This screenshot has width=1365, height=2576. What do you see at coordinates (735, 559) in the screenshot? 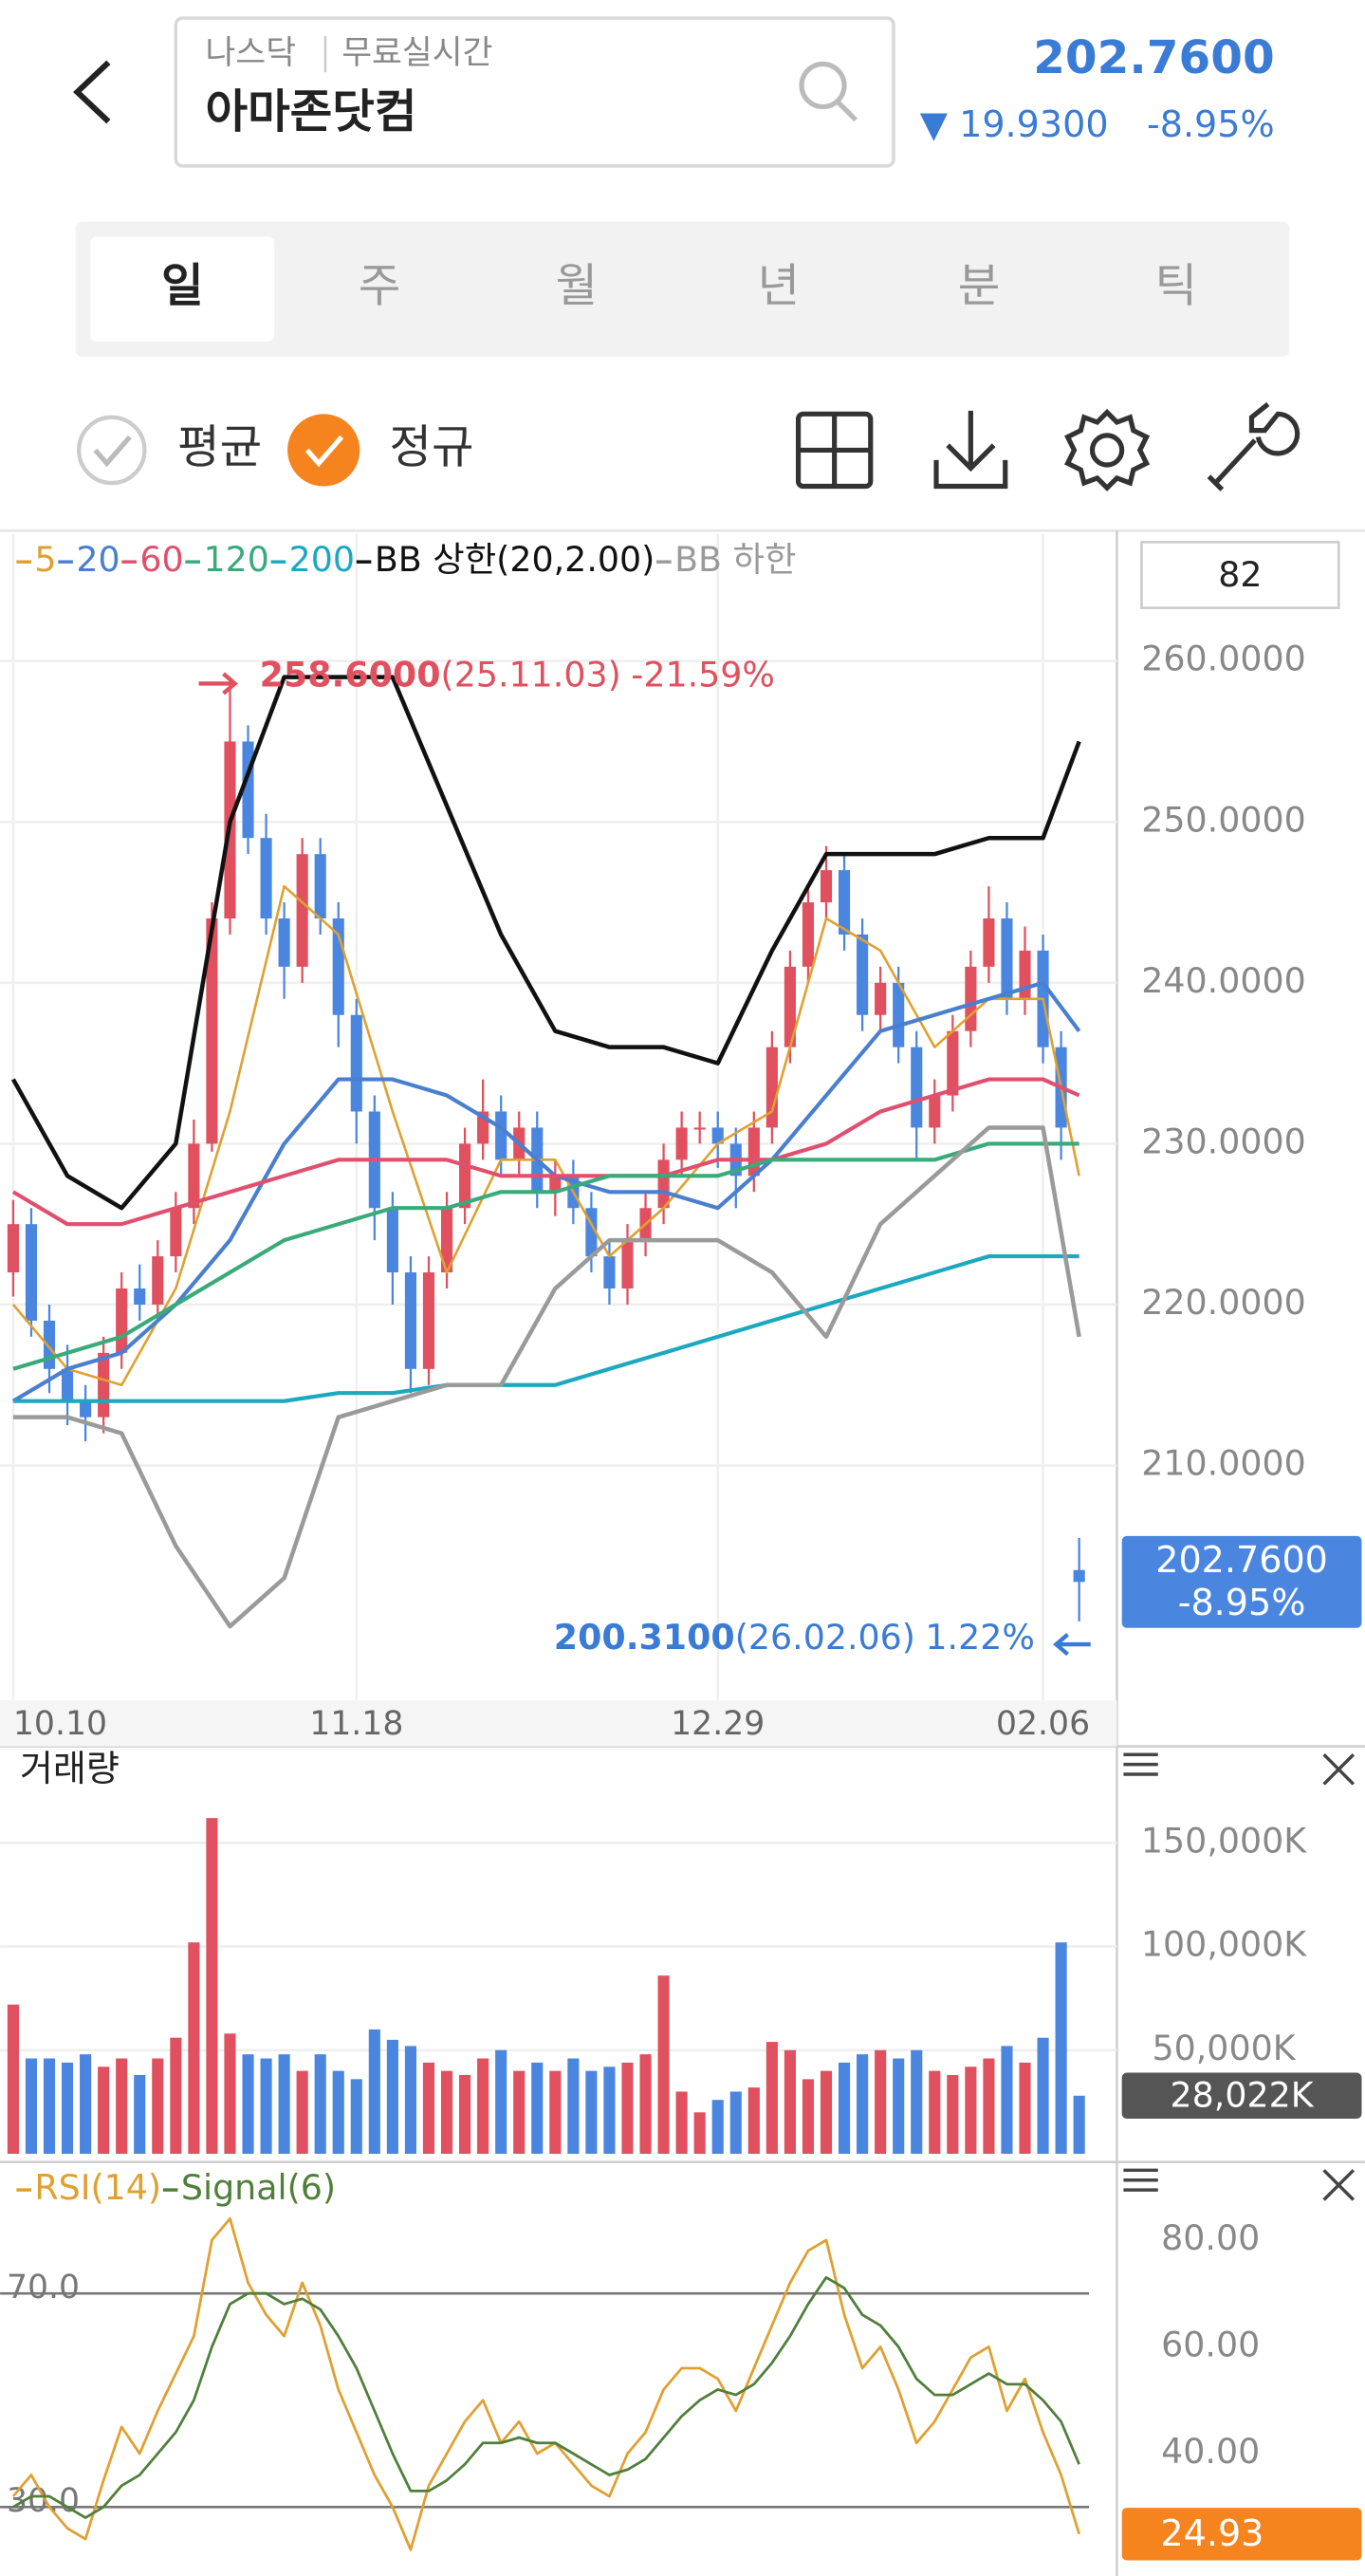
I see `legend-label: BB 하한` at bounding box center [735, 559].